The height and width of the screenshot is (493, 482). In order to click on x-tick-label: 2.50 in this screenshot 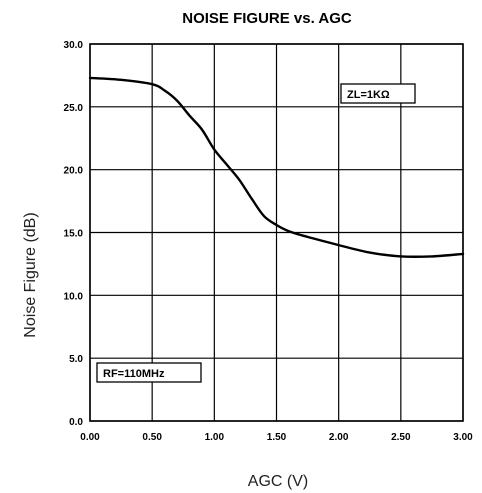, I will do `click(401, 437)`.